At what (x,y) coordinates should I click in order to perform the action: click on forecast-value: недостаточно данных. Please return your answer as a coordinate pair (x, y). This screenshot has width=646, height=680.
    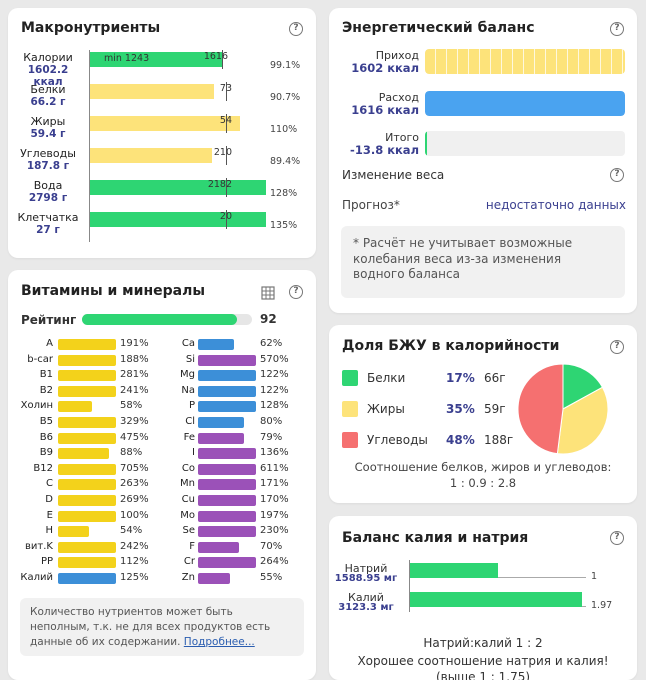
    Looking at the image, I should click on (555, 205).